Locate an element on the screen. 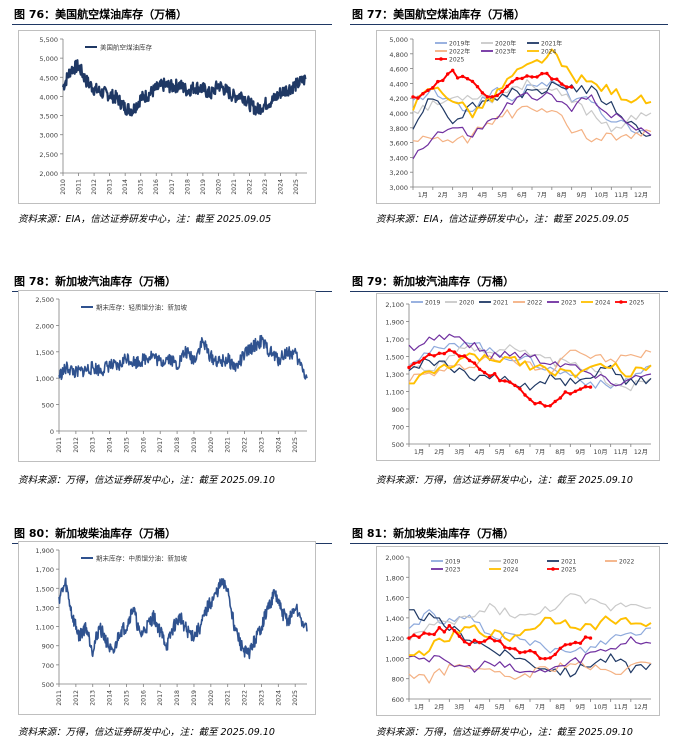 This screenshot has width=678, height=742. y-tick-label: 500 is located at coordinates (398, 445).